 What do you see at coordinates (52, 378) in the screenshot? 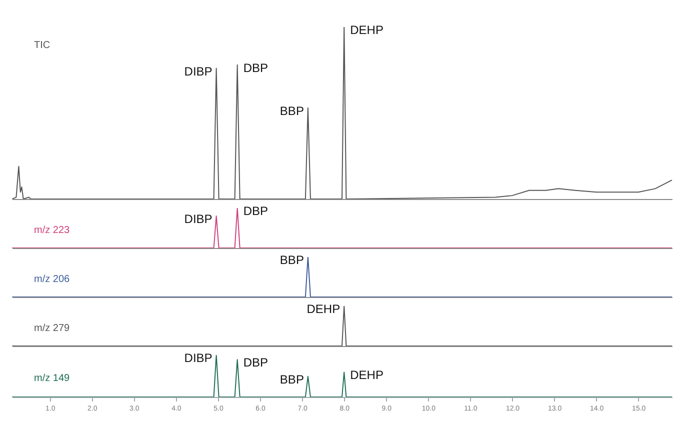
I see `series-label: m/z 149` at bounding box center [52, 378].